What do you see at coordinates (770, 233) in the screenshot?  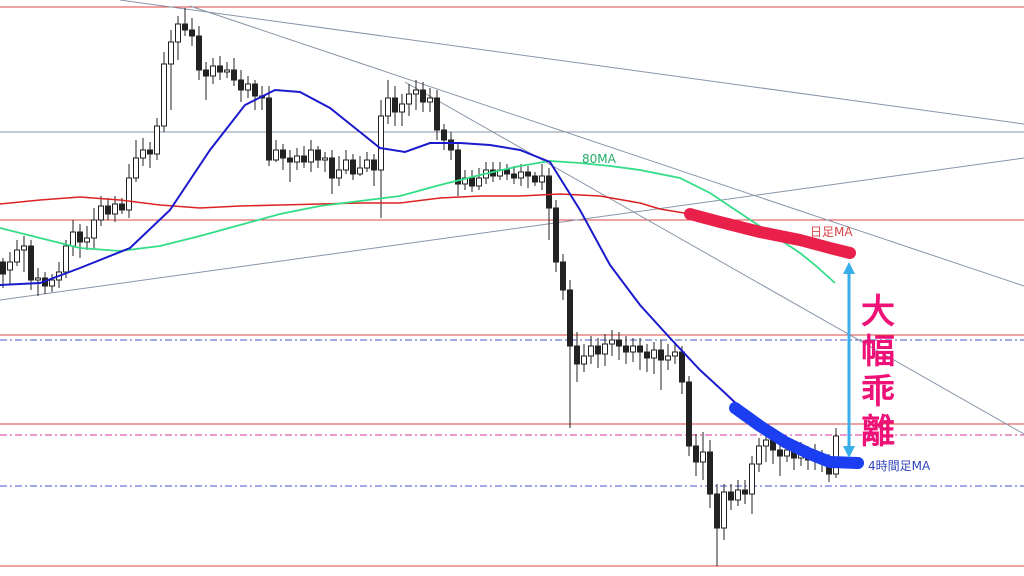 I see `daily-ma-highlight` at bounding box center [770, 233].